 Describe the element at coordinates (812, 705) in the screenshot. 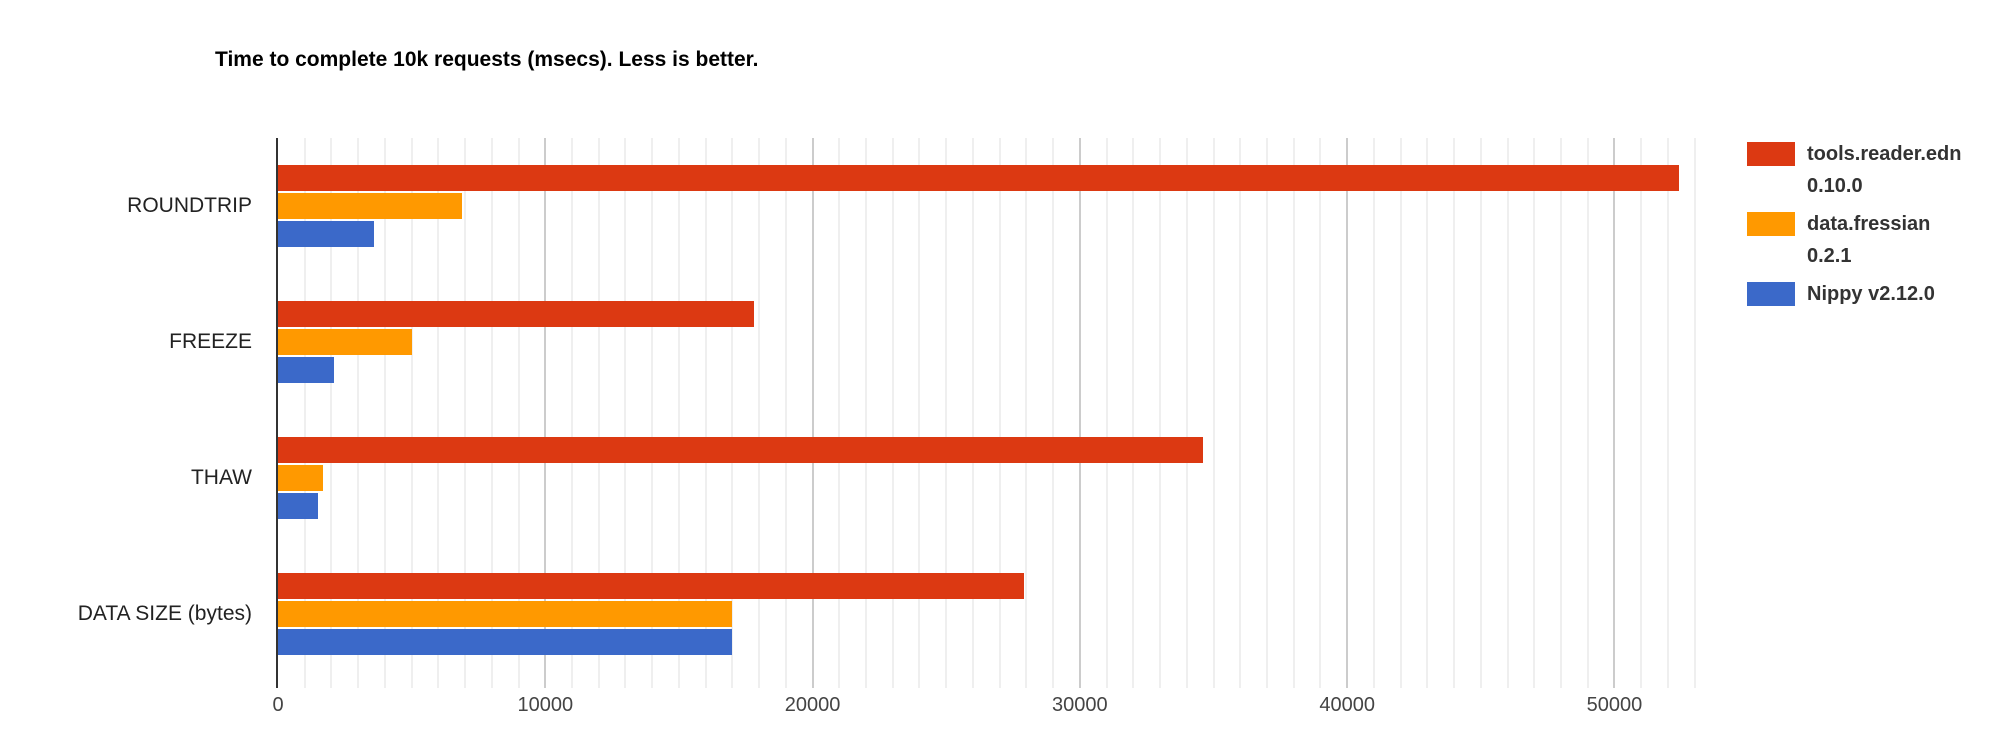

I see `value-tick-label: 20000` at that location.